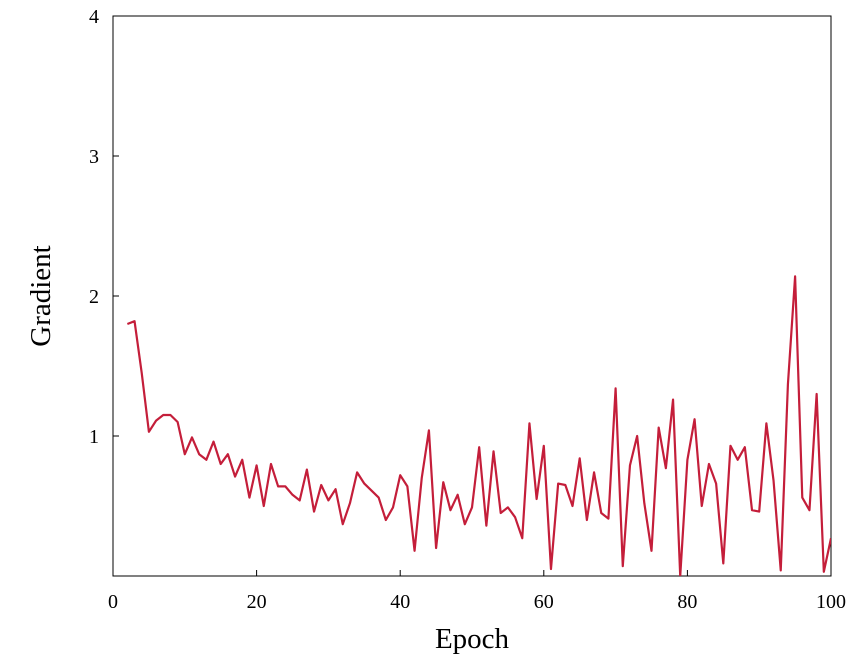 This screenshot has height=666, width=861. What do you see at coordinates (257, 602) in the screenshot?
I see `x-tick-label: 20` at bounding box center [257, 602].